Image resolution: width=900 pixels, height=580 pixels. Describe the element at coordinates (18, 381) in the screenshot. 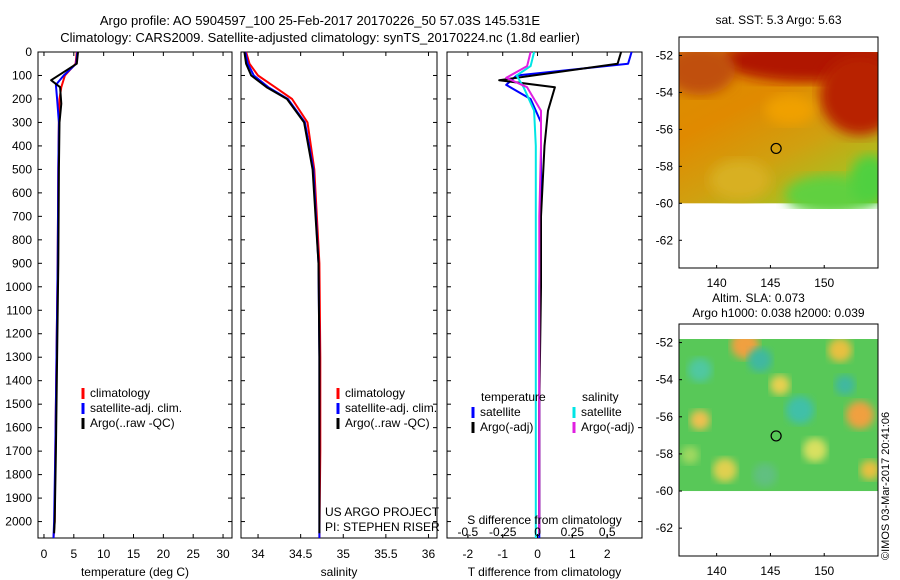

I see `y-tick-label: 1400` at that location.